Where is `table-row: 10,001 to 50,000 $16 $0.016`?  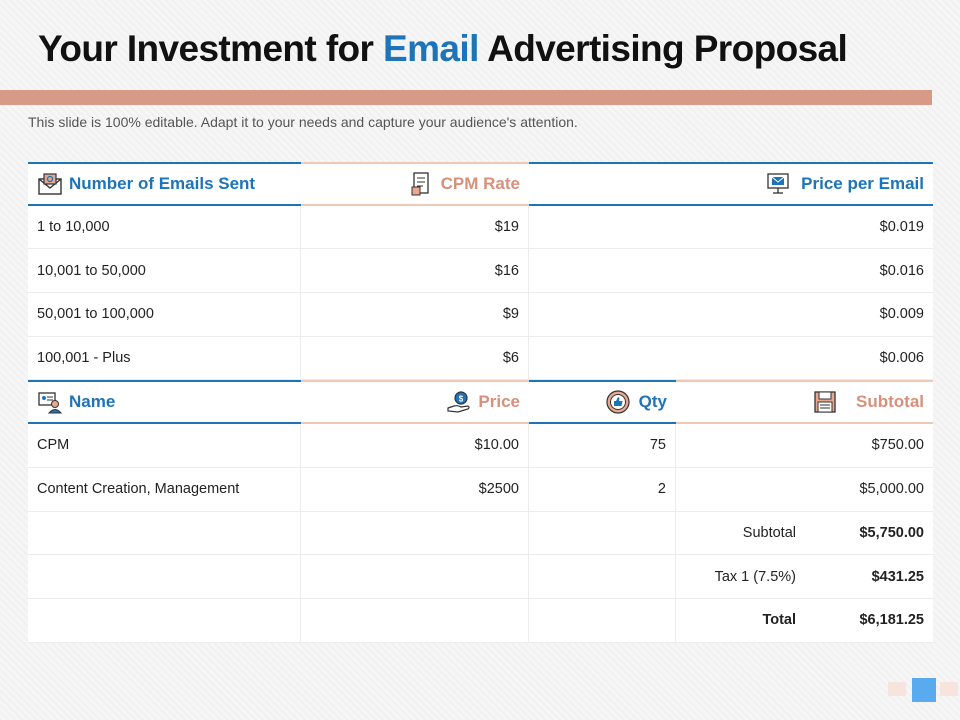
table-row: 10,001 to 50,000 $16 $0.016 is located at coordinates (480, 271).